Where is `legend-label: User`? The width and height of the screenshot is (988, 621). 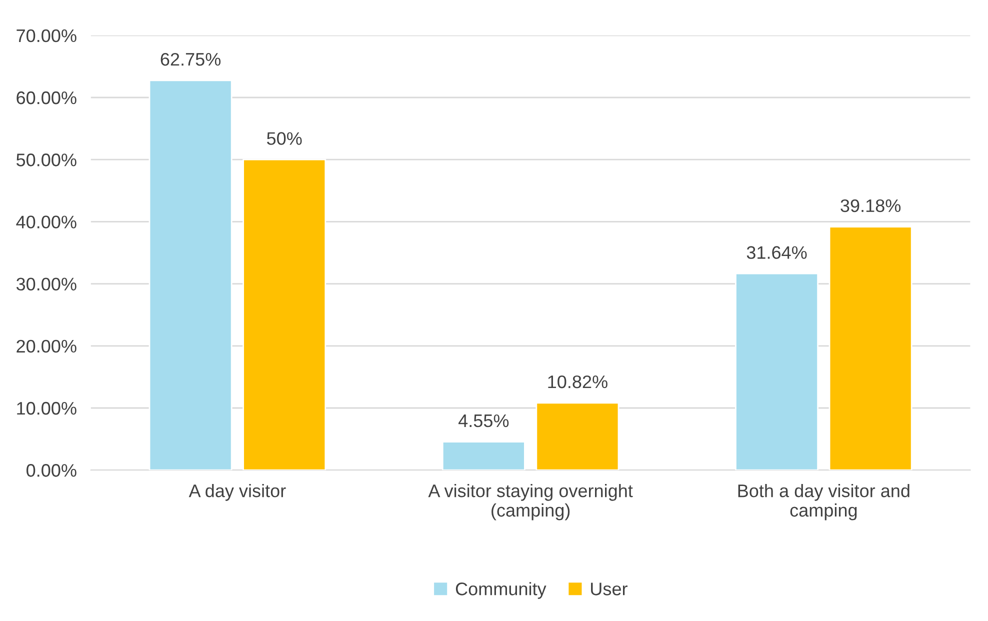 legend-label: User is located at coordinates (609, 589).